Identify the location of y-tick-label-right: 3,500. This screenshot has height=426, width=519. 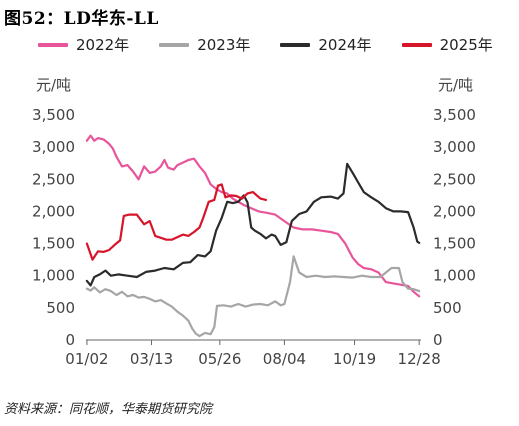
(454, 115).